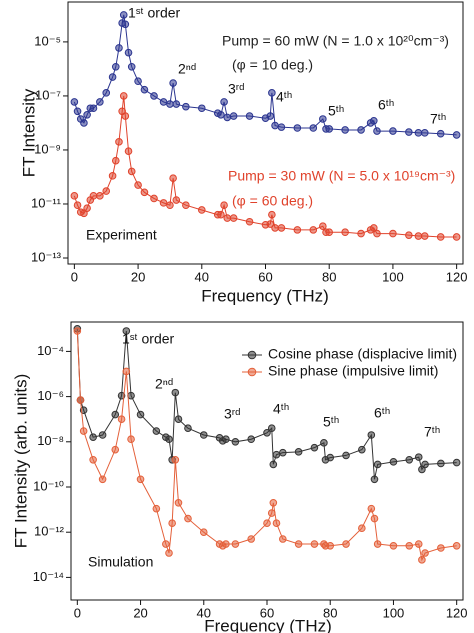 The image size is (474, 633). I want to click on x-axis-title: Frequency (THz), so click(268, 624).